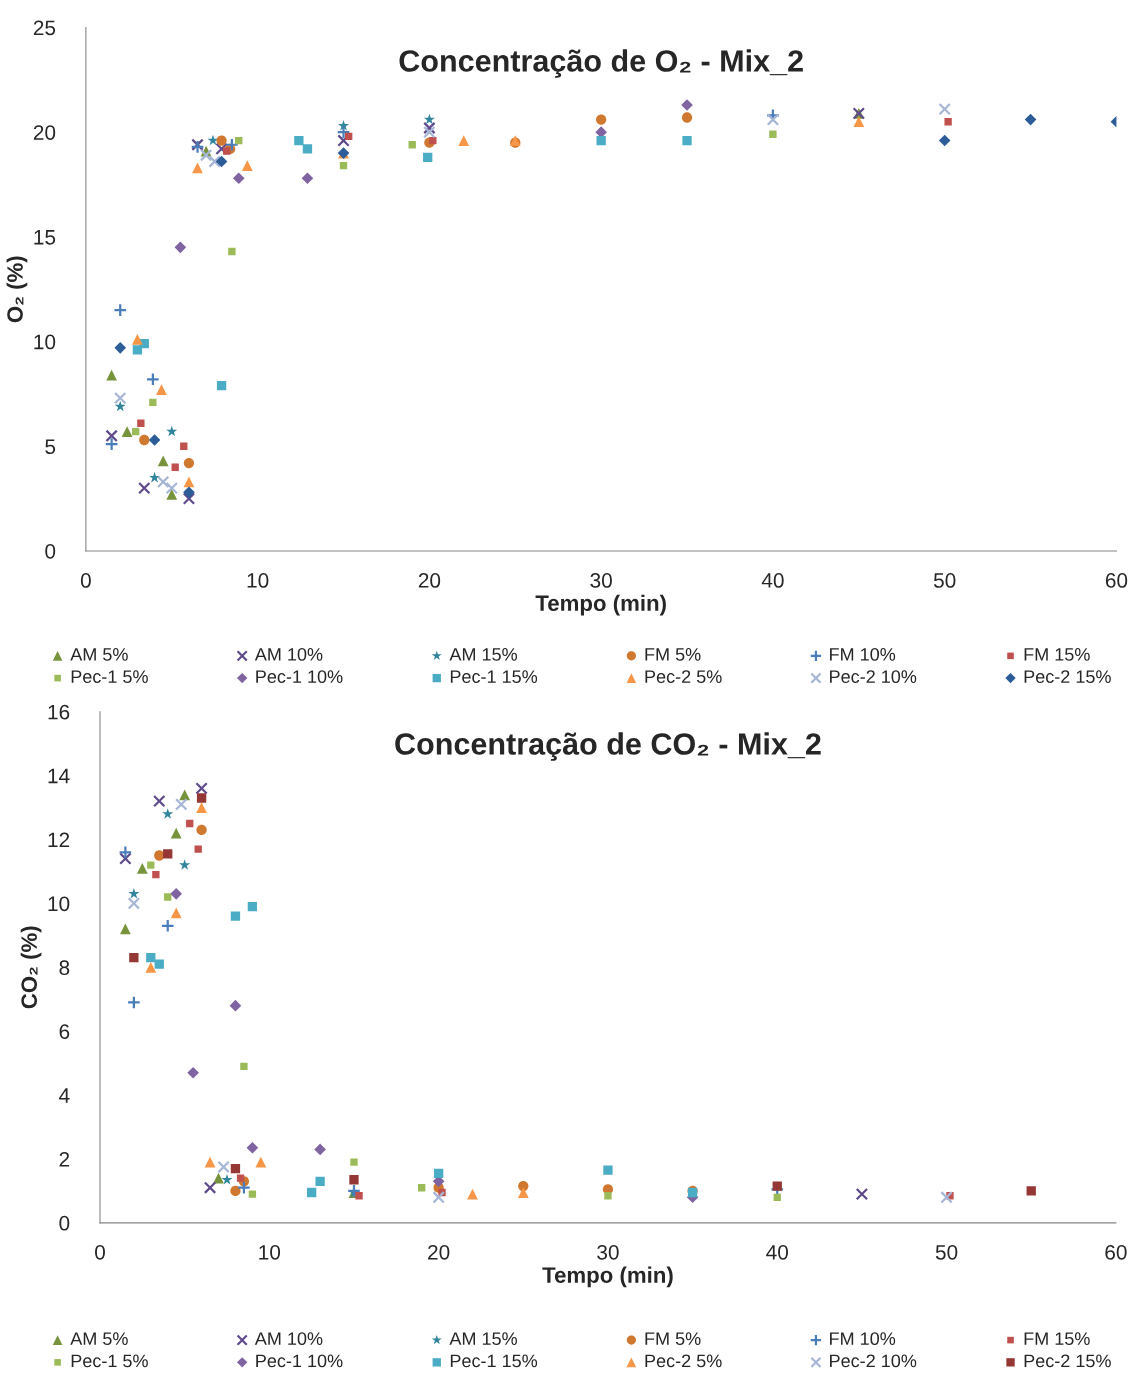  Describe the element at coordinates (608, 746) in the screenshot. I see `text: Concentração de CO₂ - Mix_2` at that location.